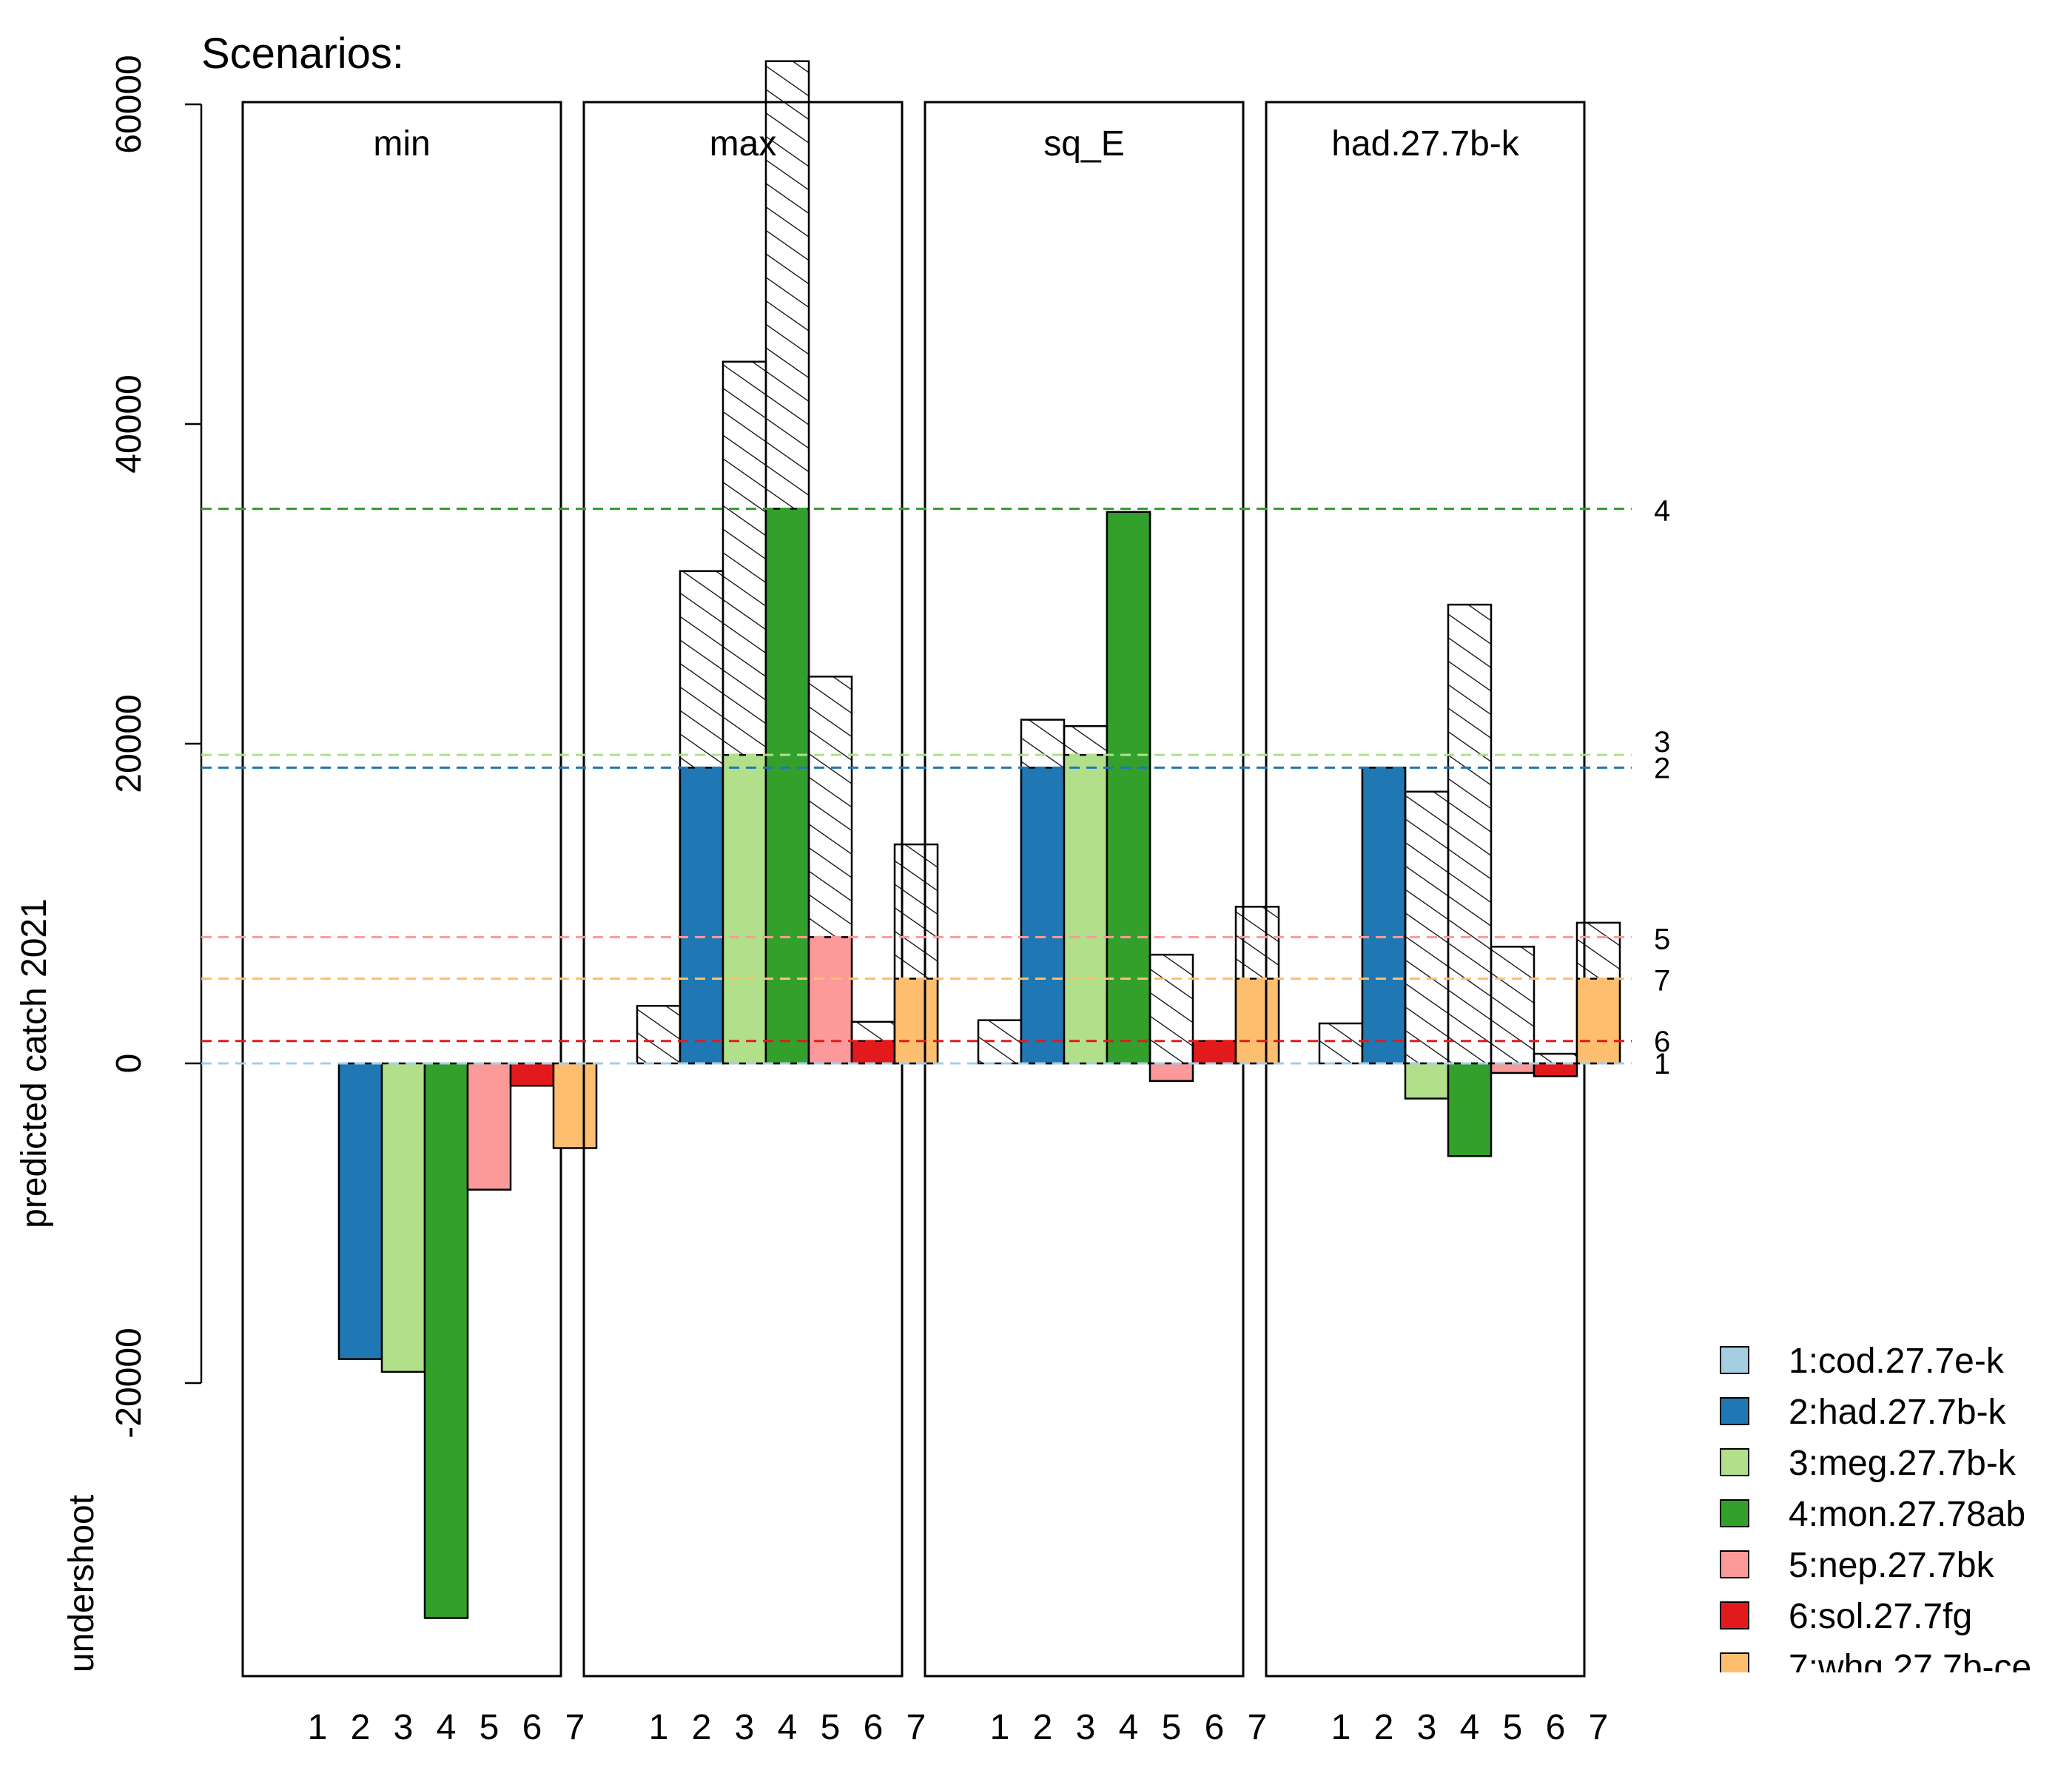 The height and width of the screenshot is (1776, 2072). What do you see at coordinates (81, 1583) in the screenshot?
I see `undershoot-label: undershoot` at bounding box center [81, 1583].